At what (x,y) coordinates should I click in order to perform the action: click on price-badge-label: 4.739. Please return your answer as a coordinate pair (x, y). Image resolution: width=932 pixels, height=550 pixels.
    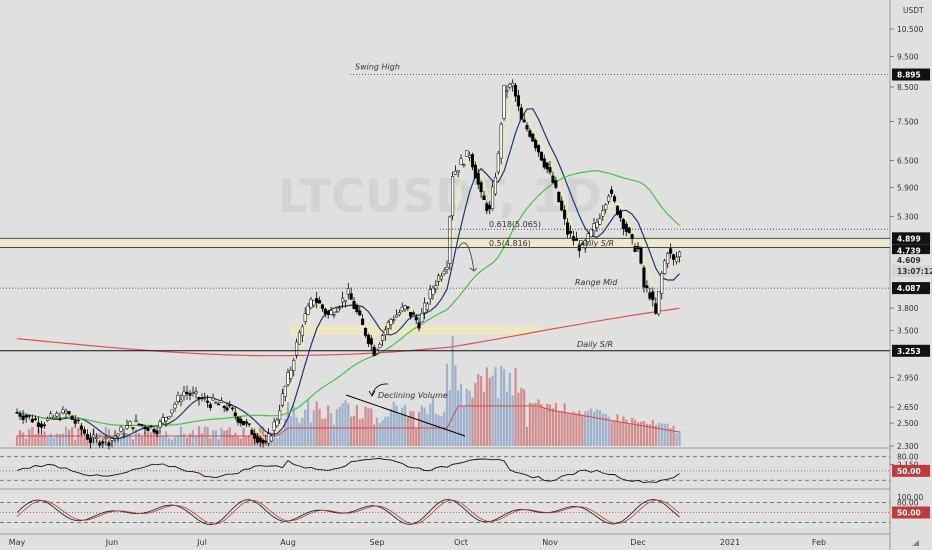
    Looking at the image, I should click on (909, 250).